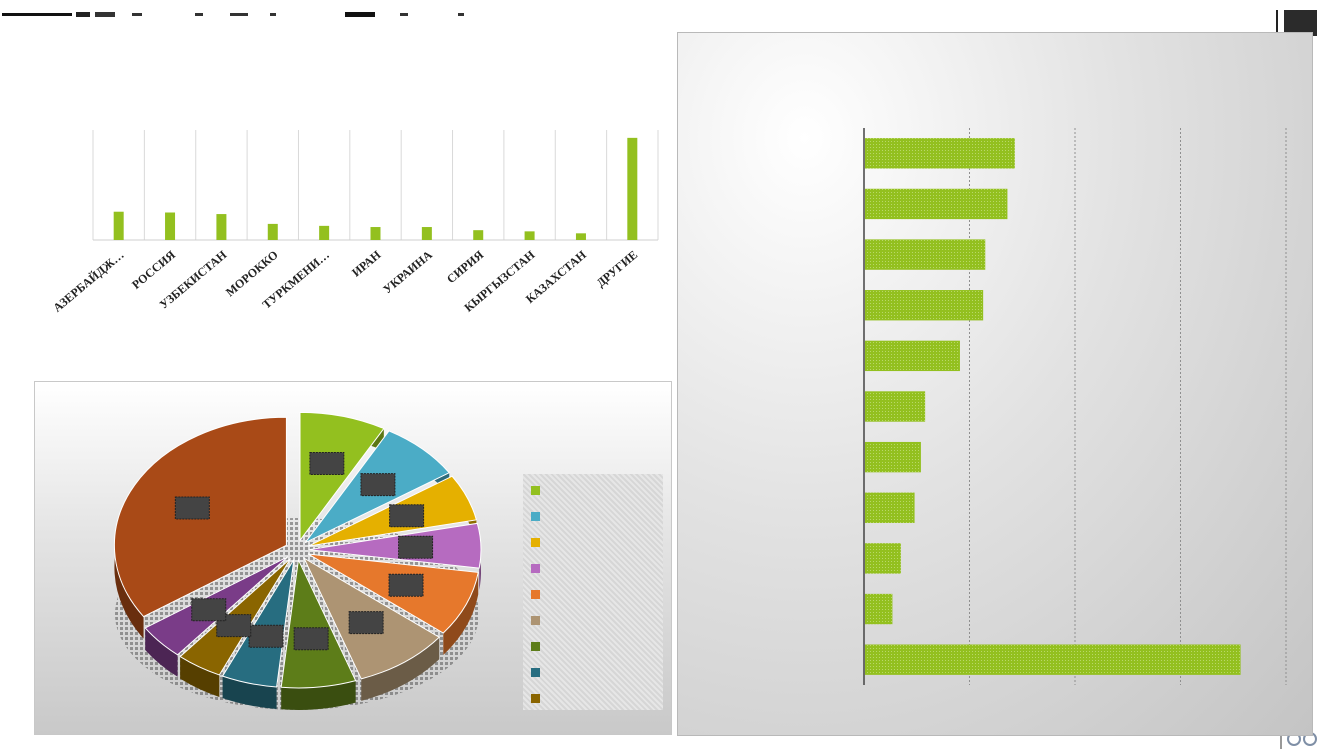 The image size is (1325, 754). I want to click on pie-legend, so click(593, 592).